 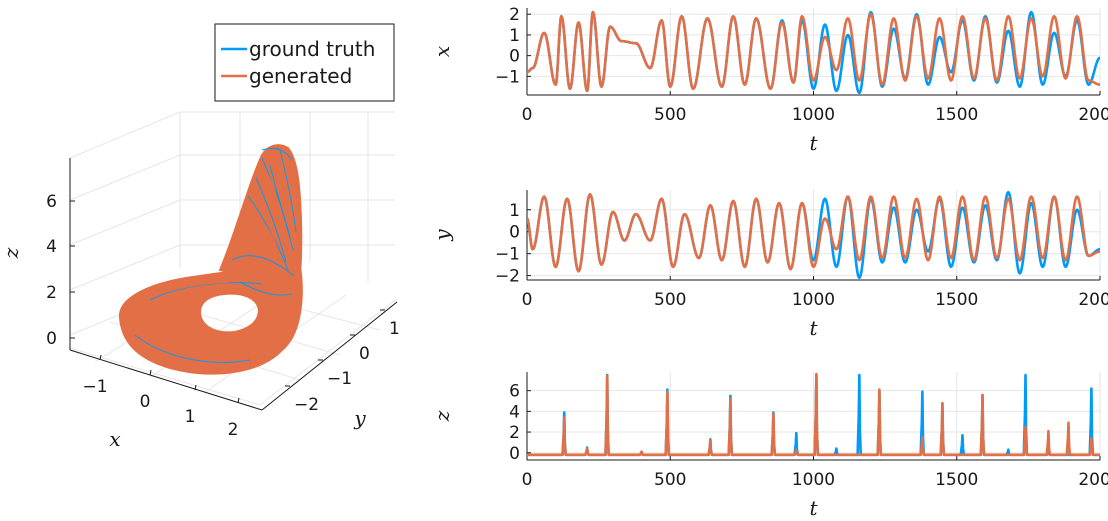 What do you see at coordinates (233, 430) in the screenshot?
I see `x-tick-label: 2` at bounding box center [233, 430].